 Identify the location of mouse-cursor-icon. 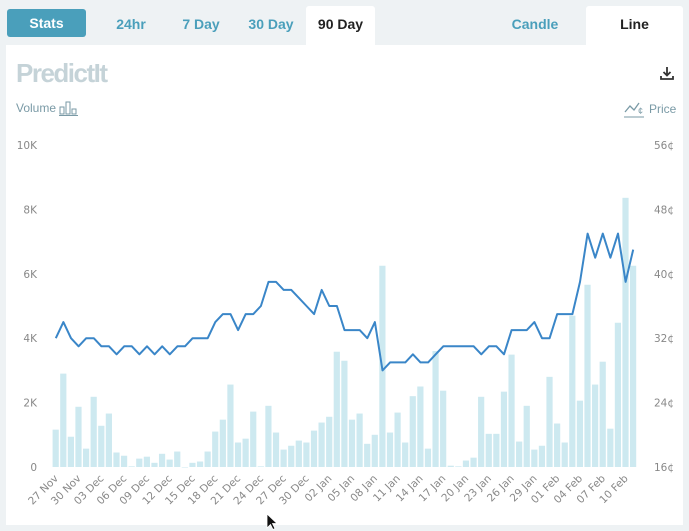
(272, 522).